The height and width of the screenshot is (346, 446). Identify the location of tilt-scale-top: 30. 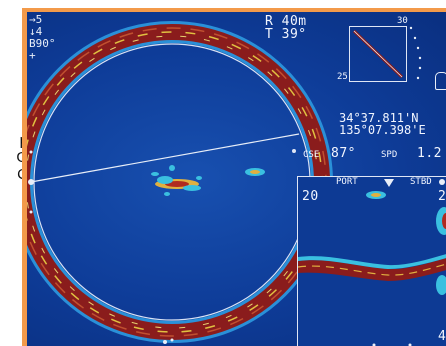
(402, 21).